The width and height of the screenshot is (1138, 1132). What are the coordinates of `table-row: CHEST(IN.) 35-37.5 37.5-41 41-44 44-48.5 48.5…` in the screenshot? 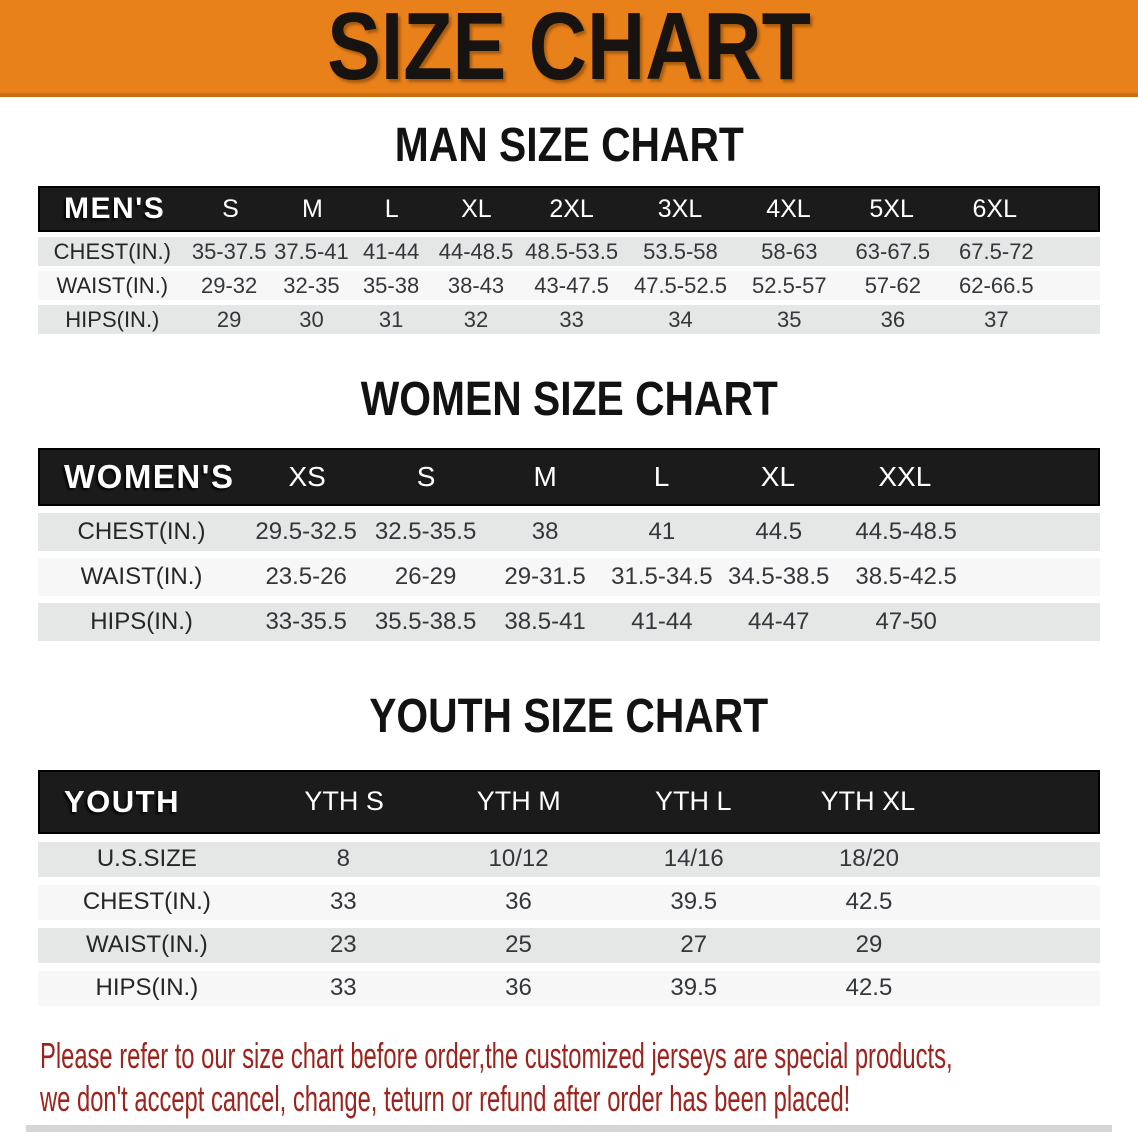 It's located at (569, 252).